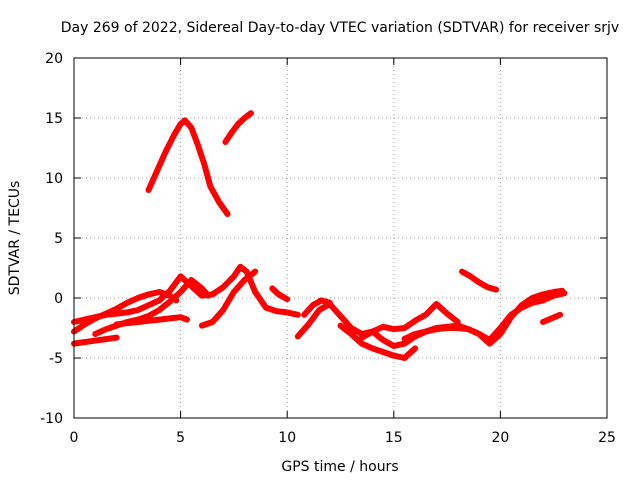  What do you see at coordinates (188, 167) in the screenshot?
I see `series-arc-high-peak` at bounding box center [188, 167].